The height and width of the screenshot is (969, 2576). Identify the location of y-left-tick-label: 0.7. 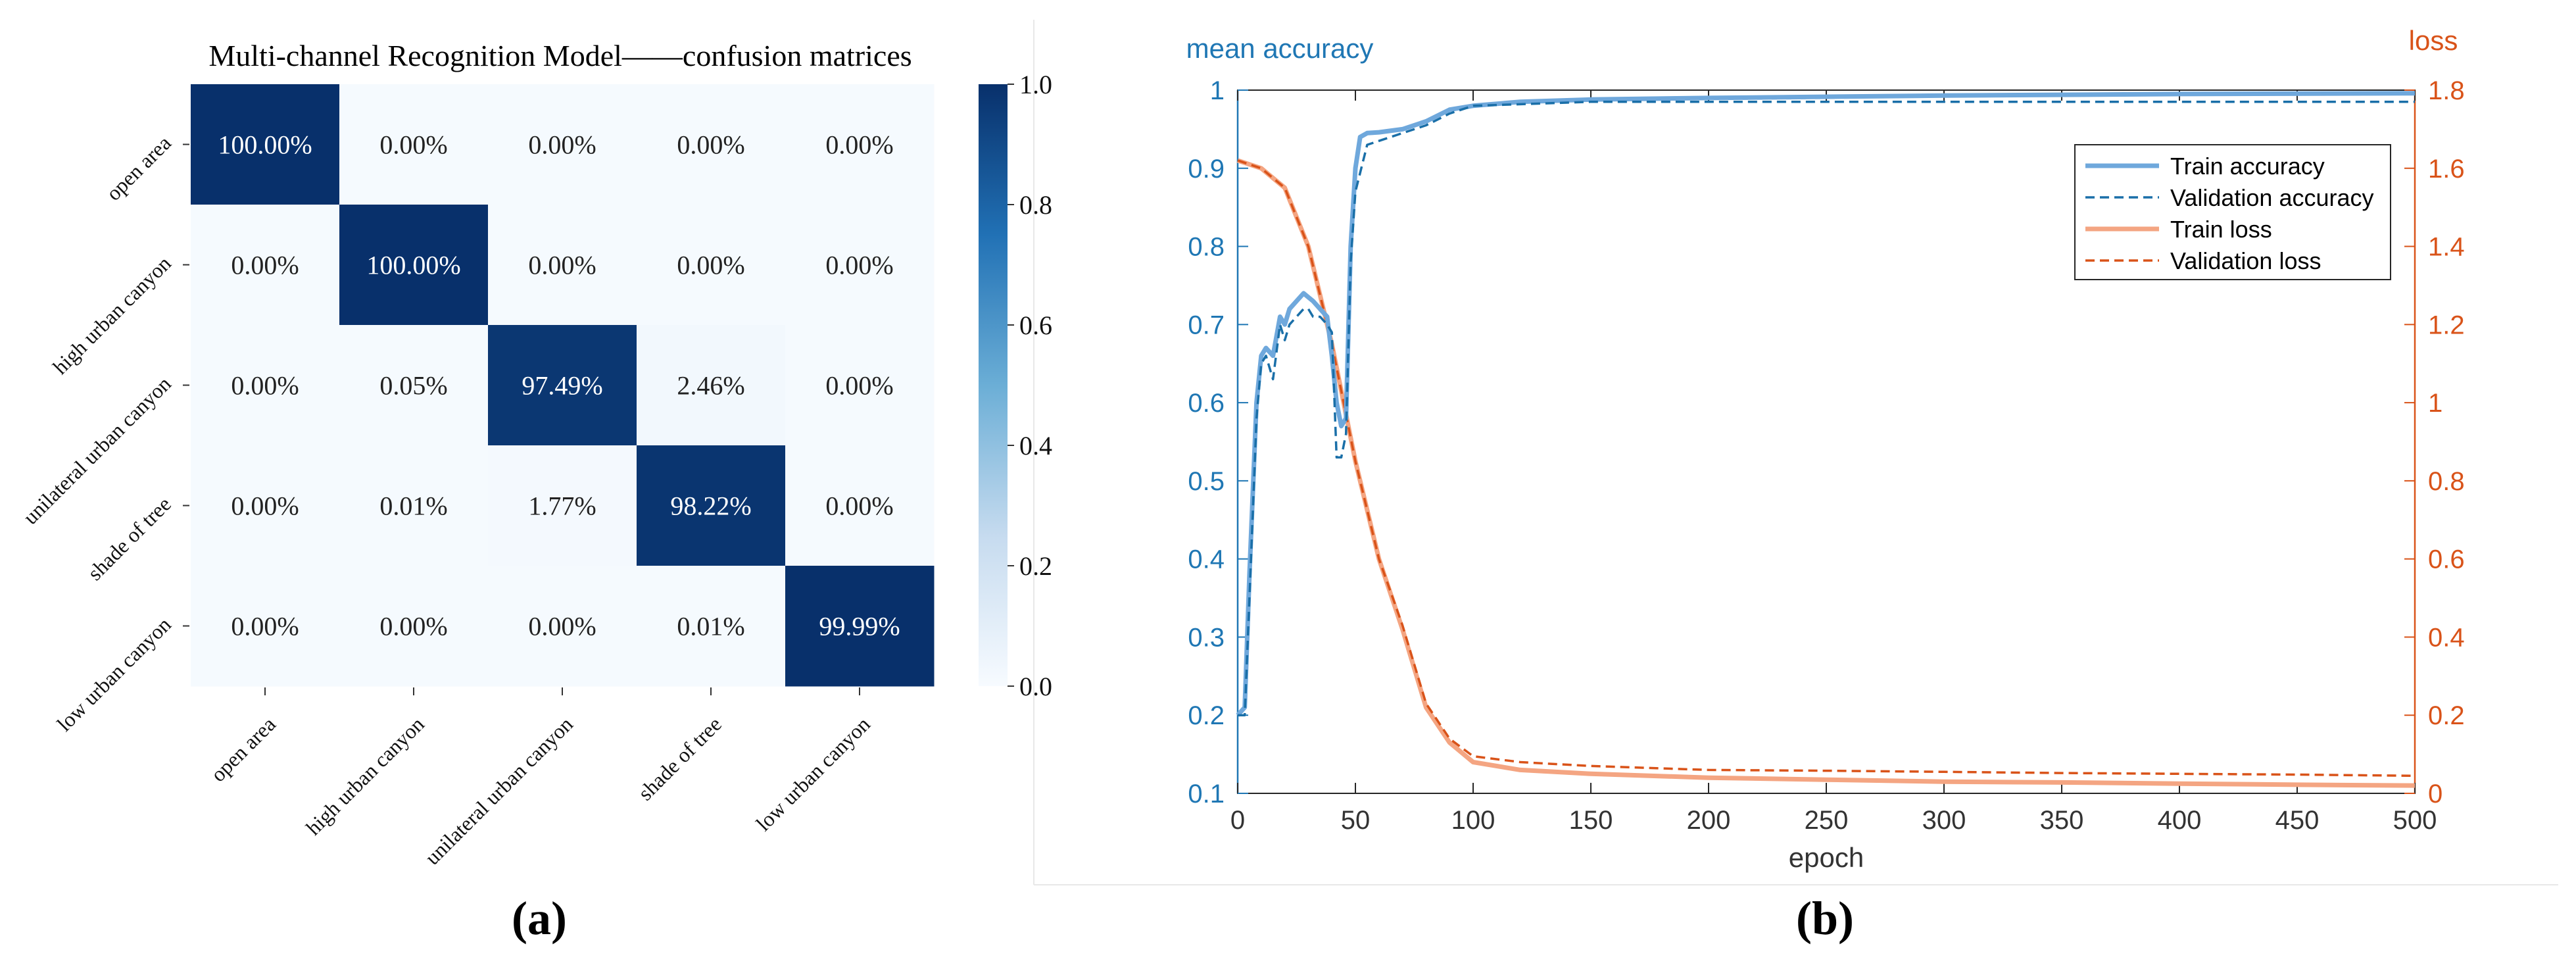
(1206, 325).